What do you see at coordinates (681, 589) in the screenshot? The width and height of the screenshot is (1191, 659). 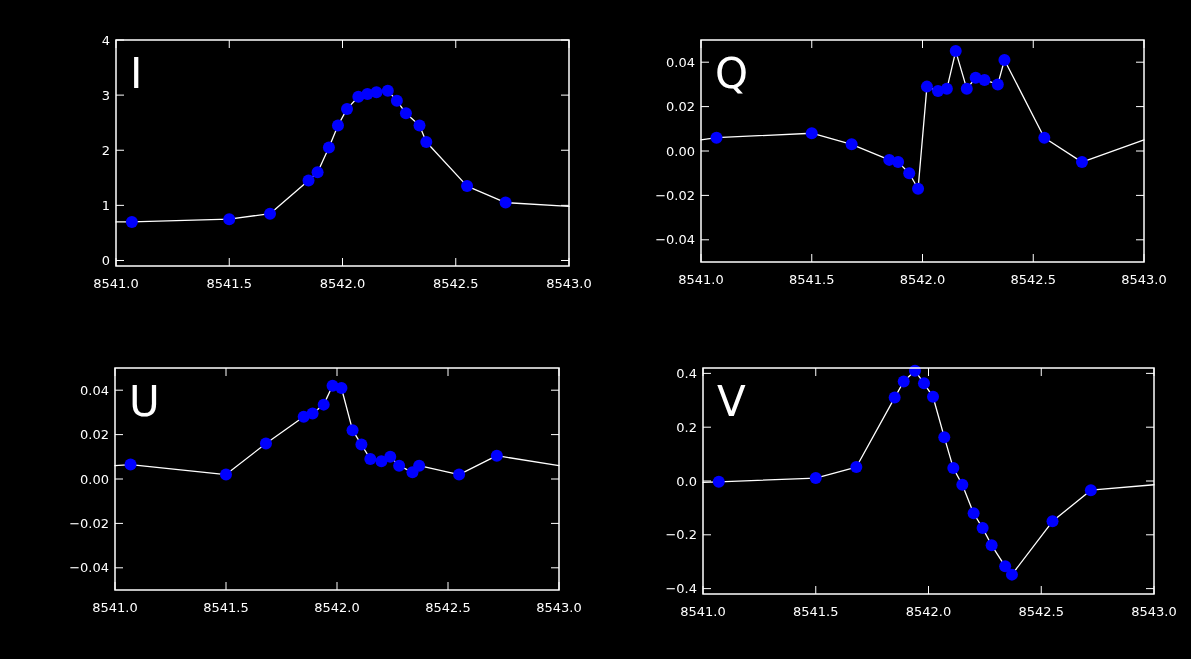 I see `y-tick-label: −0.4` at bounding box center [681, 589].